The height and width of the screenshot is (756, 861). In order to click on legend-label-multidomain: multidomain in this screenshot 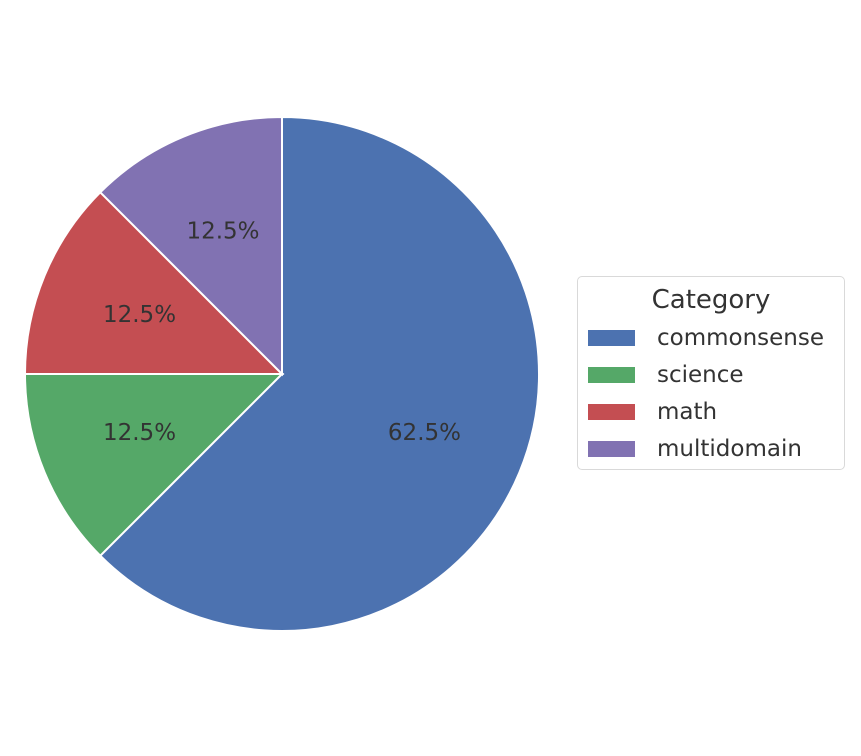, I will do `click(729, 449)`.